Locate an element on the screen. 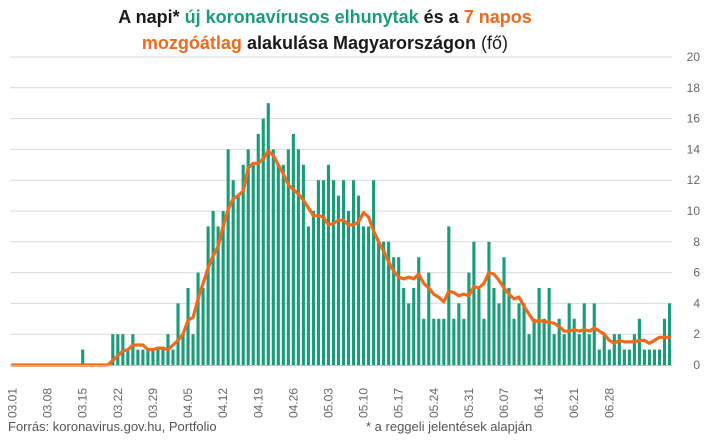  x-tick-label: 03.22 is located at coordinates (118, 403).